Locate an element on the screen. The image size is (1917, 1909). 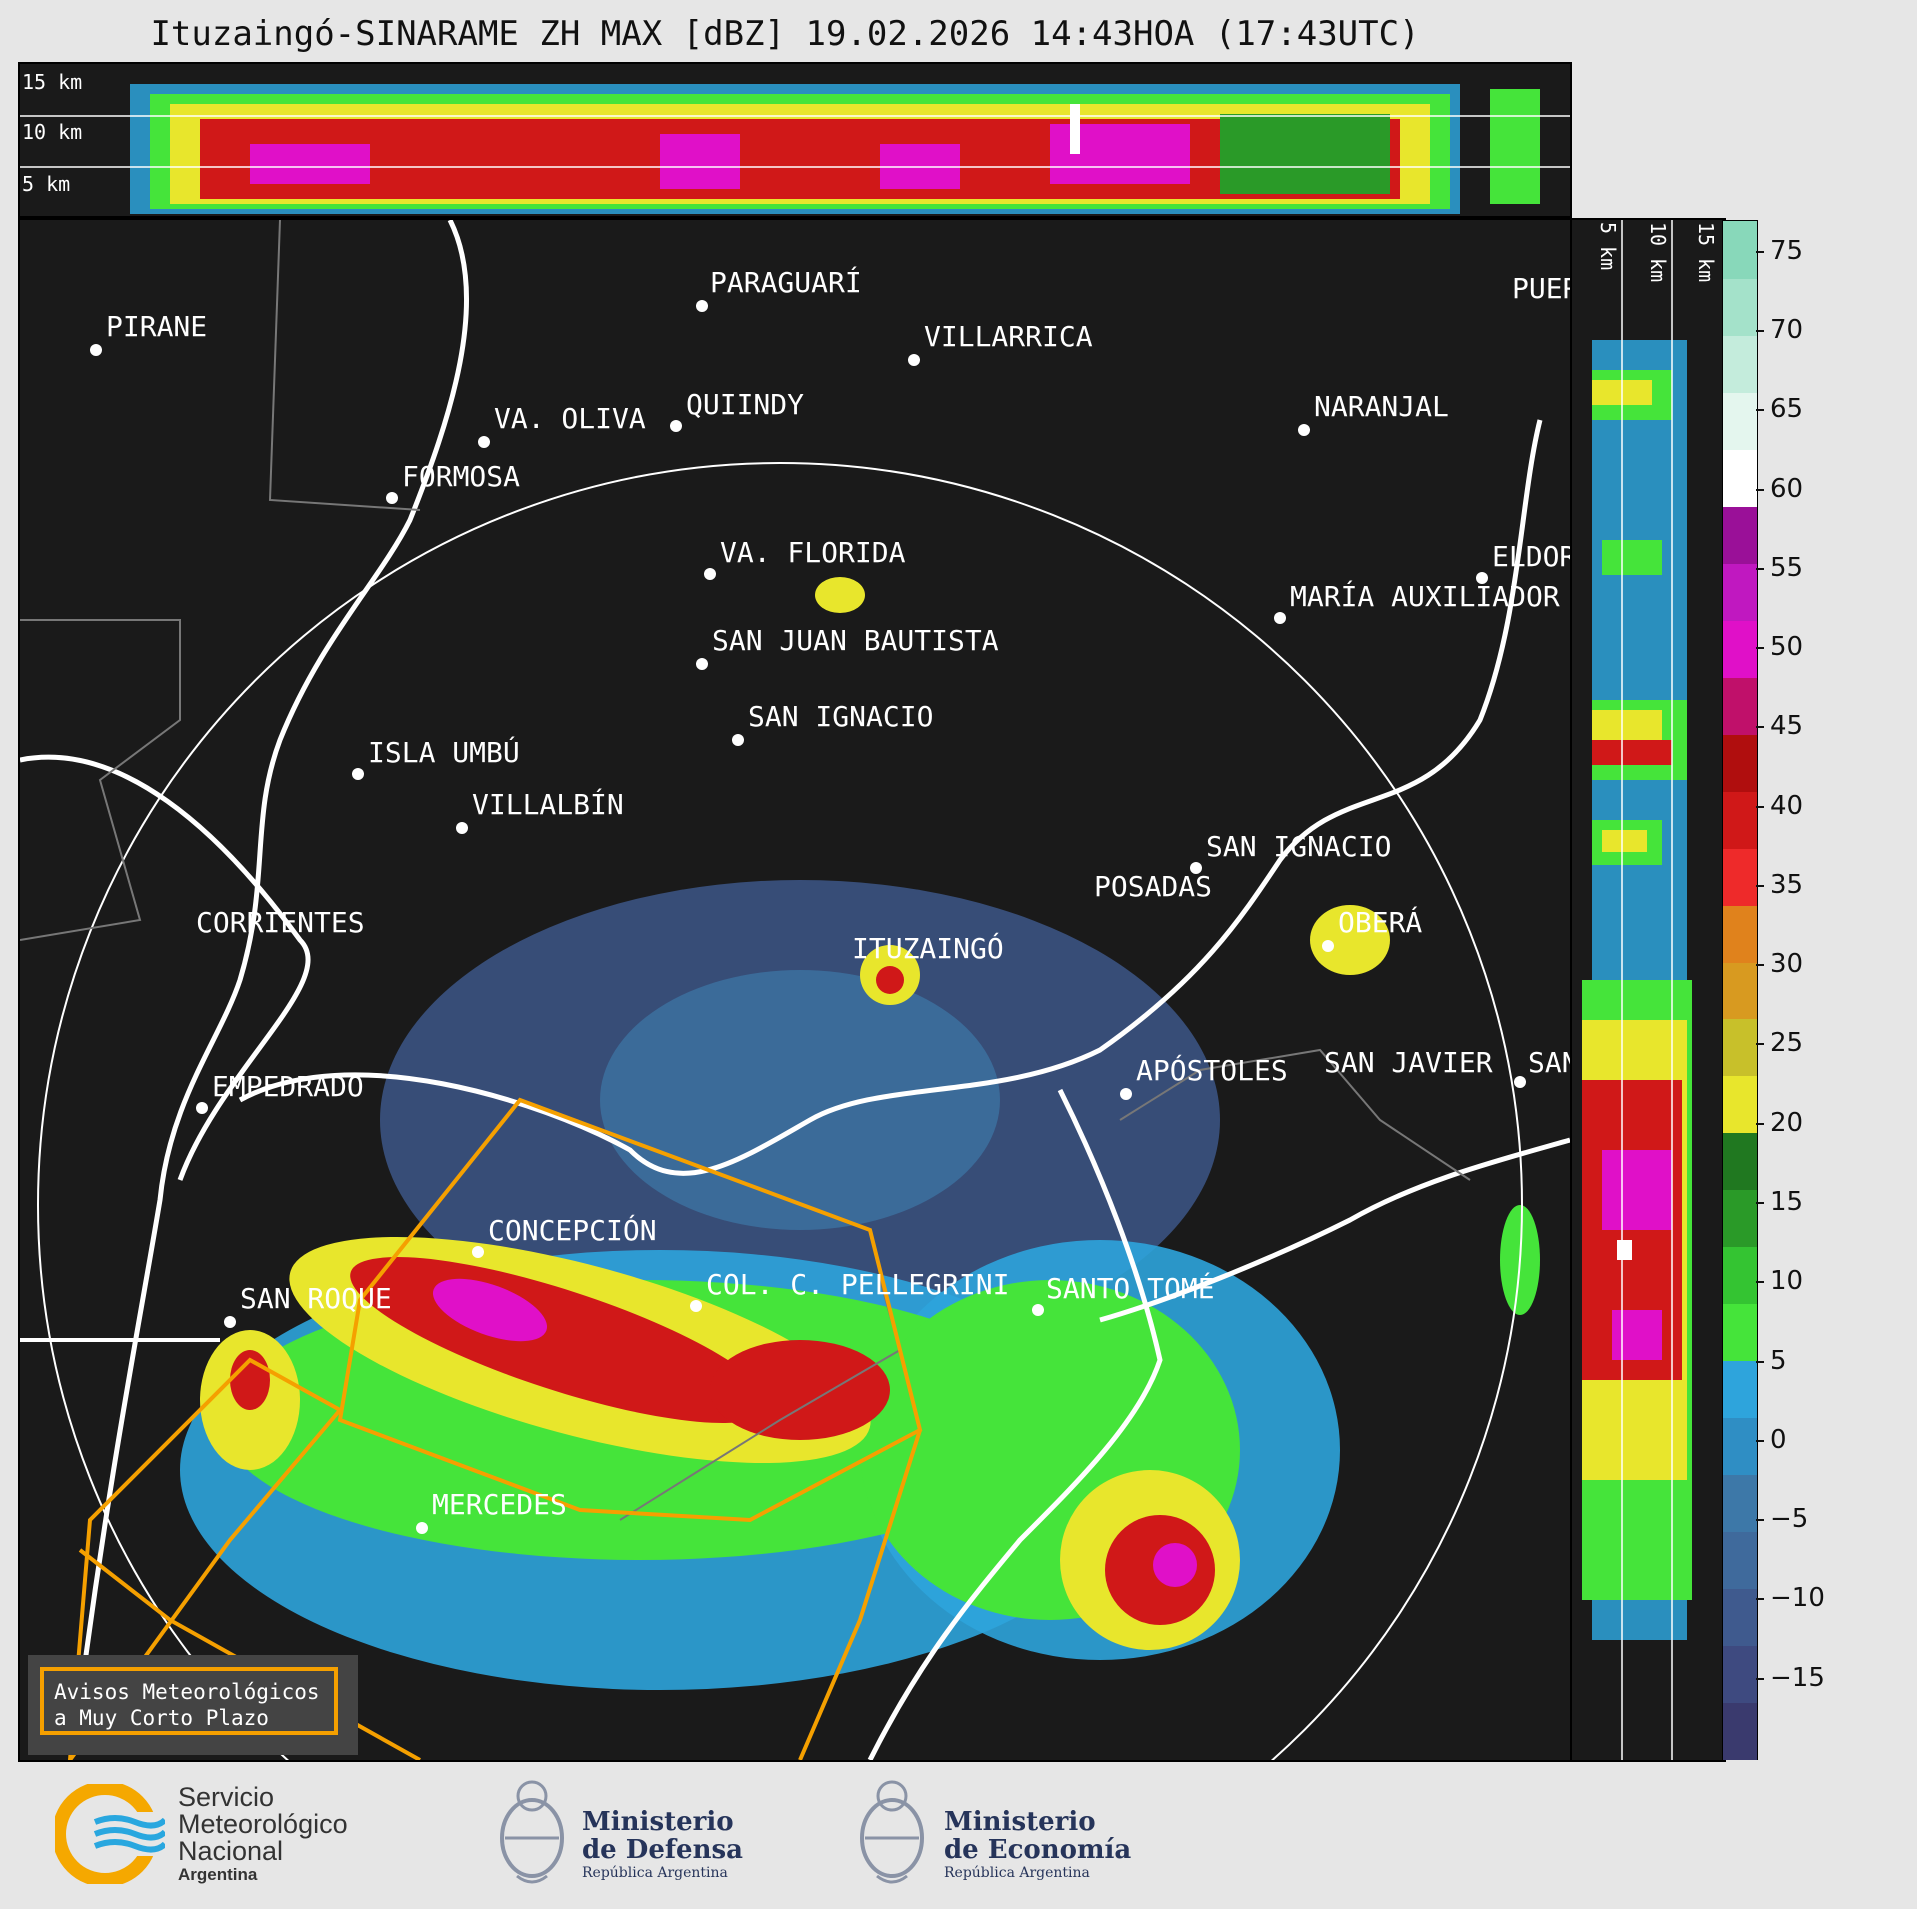
aviso-box: Avisos Meteorológicos a Muy Corto Plazo is located at coordinates (193, 1705).